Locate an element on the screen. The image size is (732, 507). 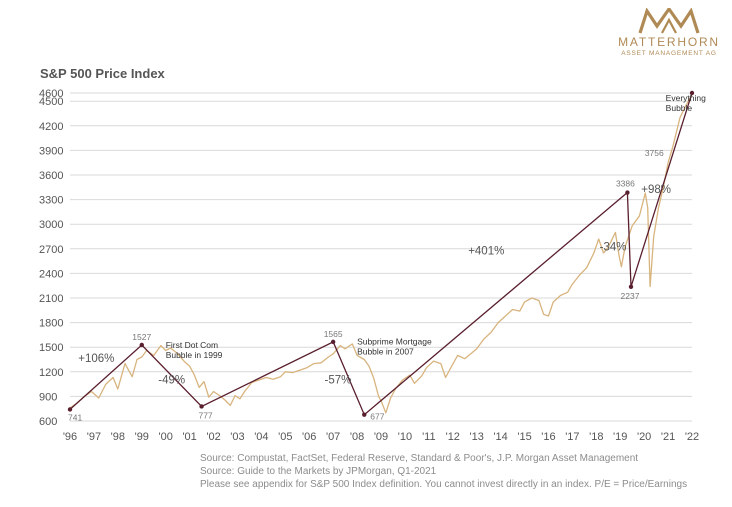
y-tick-label: 1800 is located at coordinates (51, 324).